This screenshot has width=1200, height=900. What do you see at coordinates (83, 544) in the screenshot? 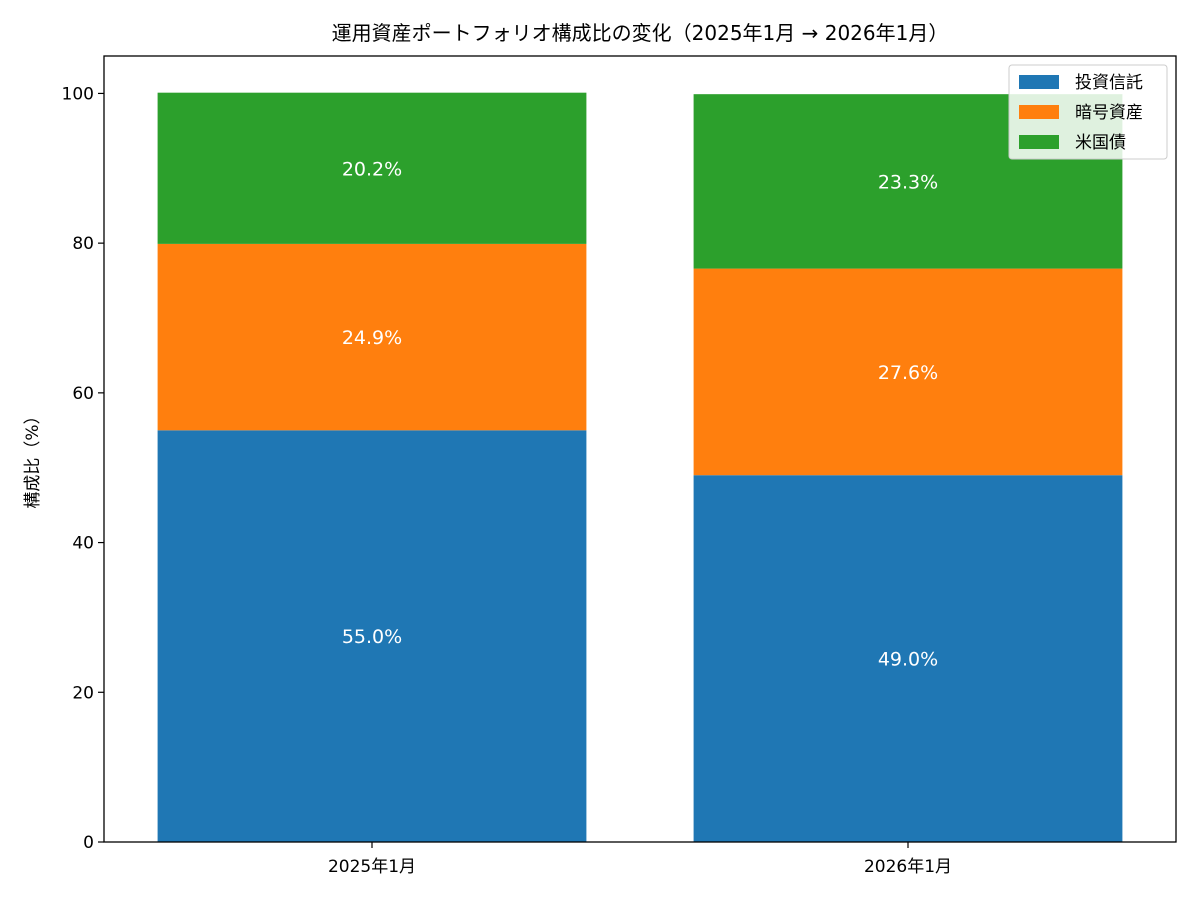
I see `y-tick-label: 40` at bounding box center [83, 544].